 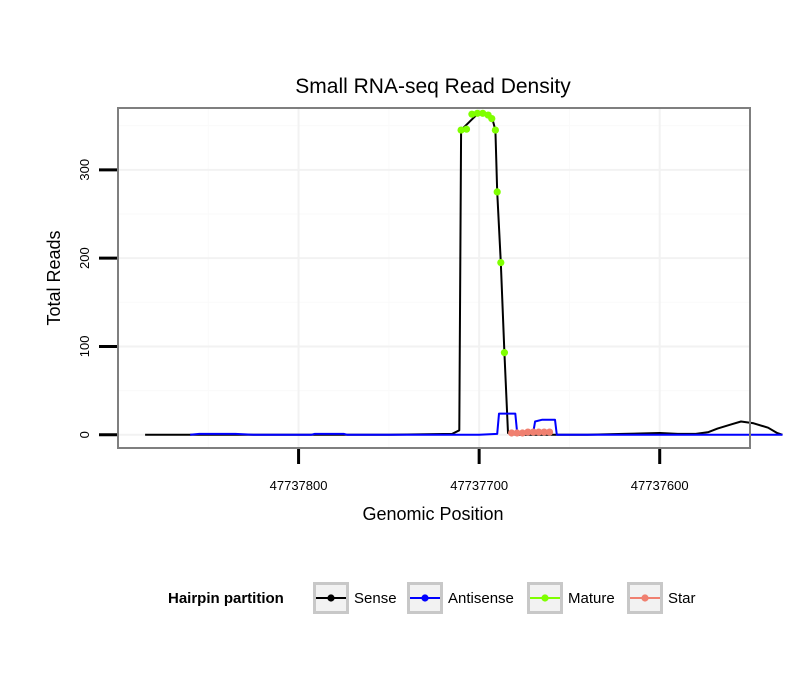 What do you see at coordinates (682, 598) in the screenshot?
I see `legend-label-star: Star` at bounding box center [682, 598].